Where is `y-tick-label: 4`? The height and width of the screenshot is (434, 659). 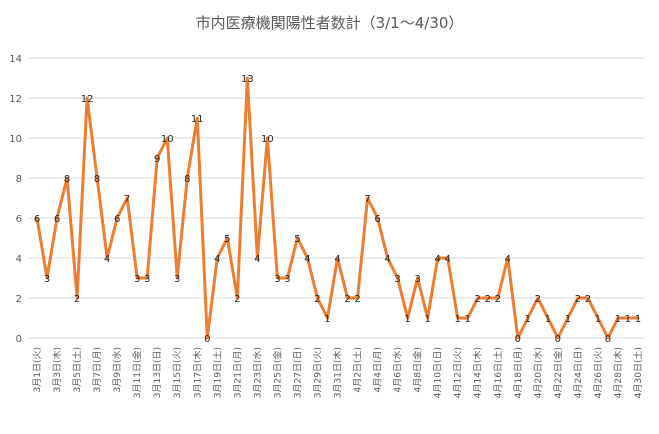
y-tick-label: 4 is located at coordinates (19, 259).